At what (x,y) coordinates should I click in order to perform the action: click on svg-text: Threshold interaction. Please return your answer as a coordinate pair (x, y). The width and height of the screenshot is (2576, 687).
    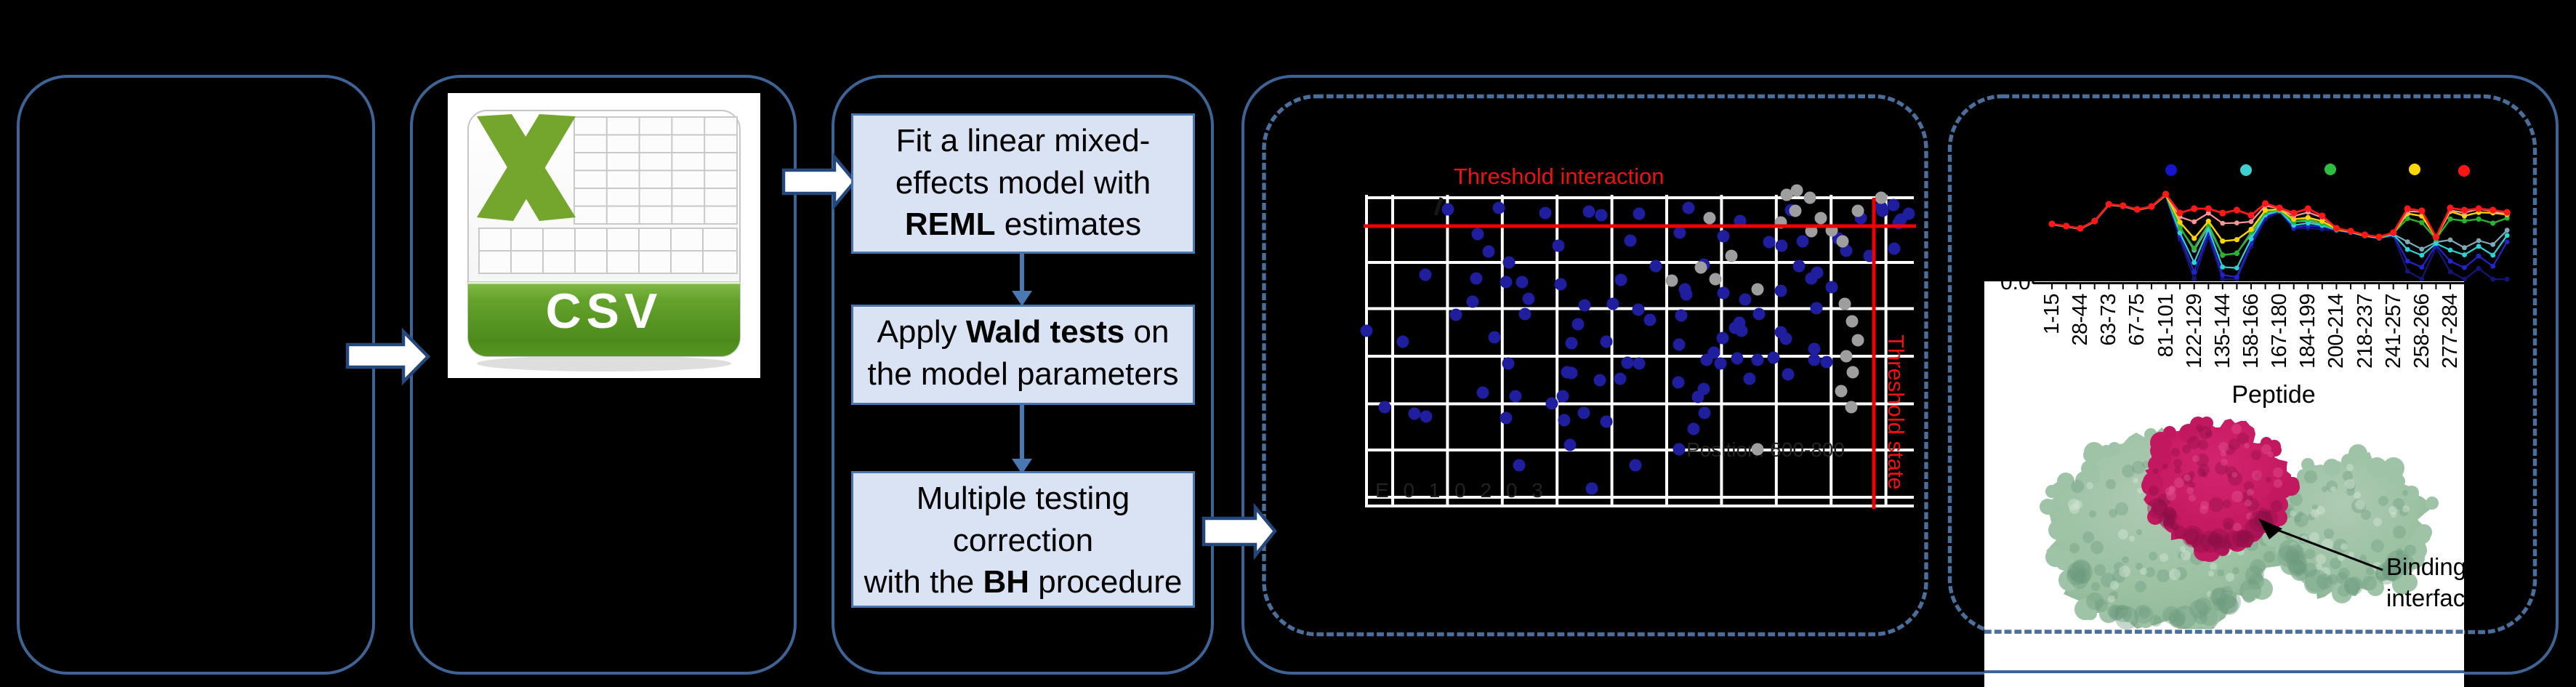
    Looking at the image, I should click on (1559, 176).